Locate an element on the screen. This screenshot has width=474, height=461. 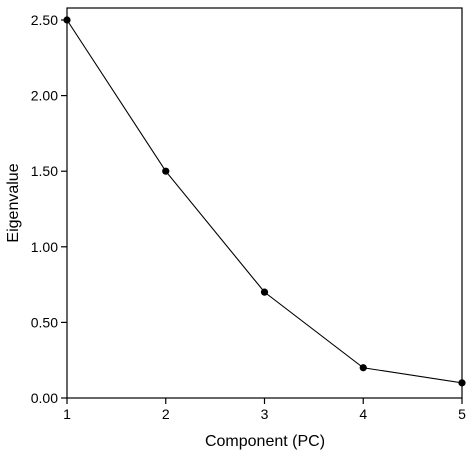
y-tick-label: 1.00 is located at coordinates (44, 247).